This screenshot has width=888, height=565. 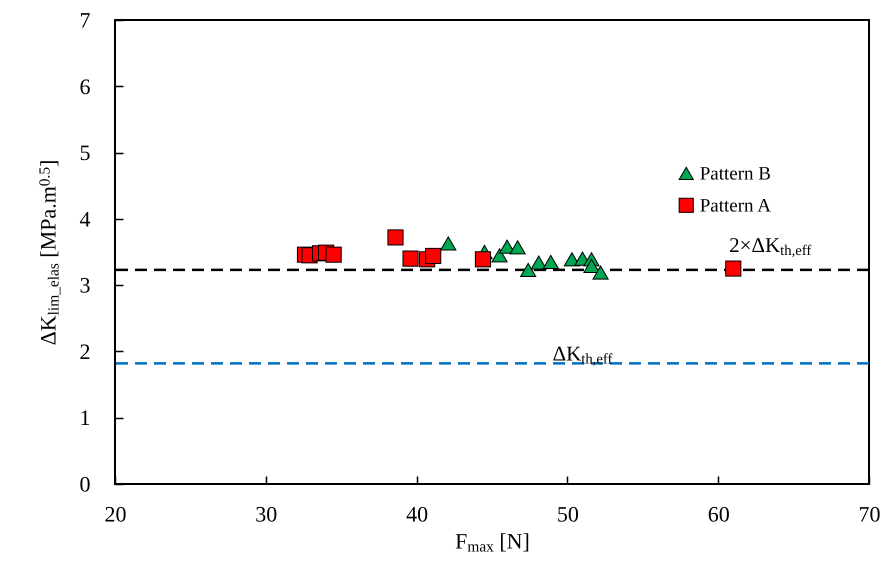 I want to click on x-tick-label: 70, so click(x=869, y=514).